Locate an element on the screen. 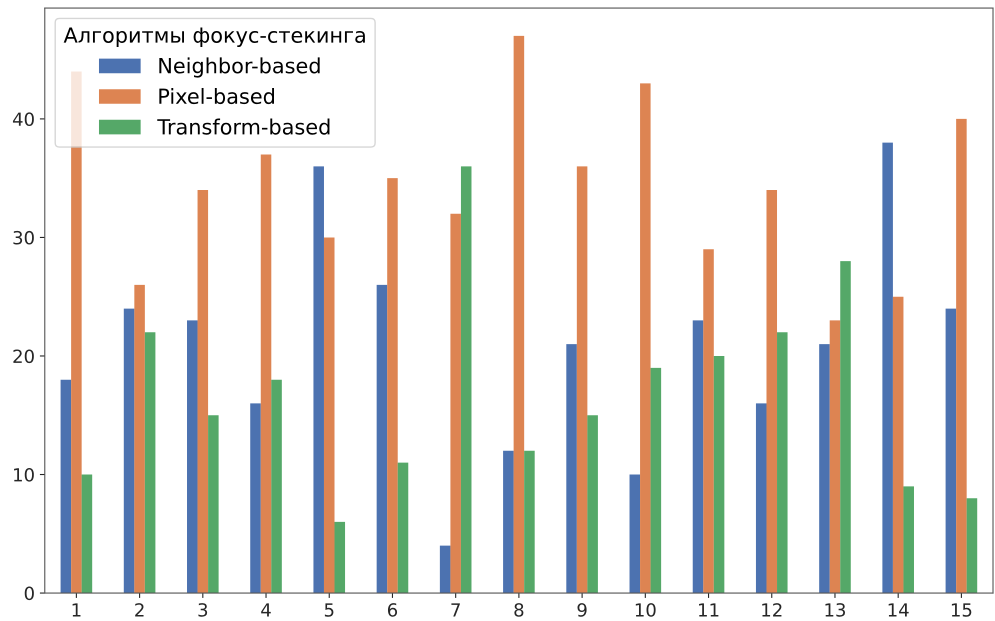 This screenshot has width=995, height=621. x-tick-label: 9 is located at coordinates (582, 610).